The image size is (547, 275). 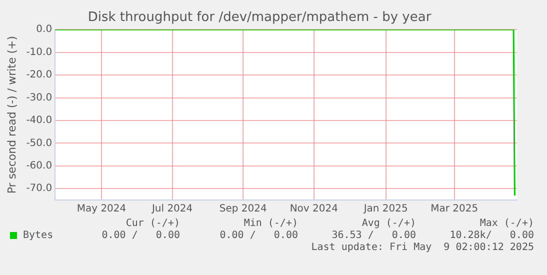 What do you see at coordinates (506, 223) in the screenshot?
I see `text: Max (-/+)` at bounding box center [506, 223].